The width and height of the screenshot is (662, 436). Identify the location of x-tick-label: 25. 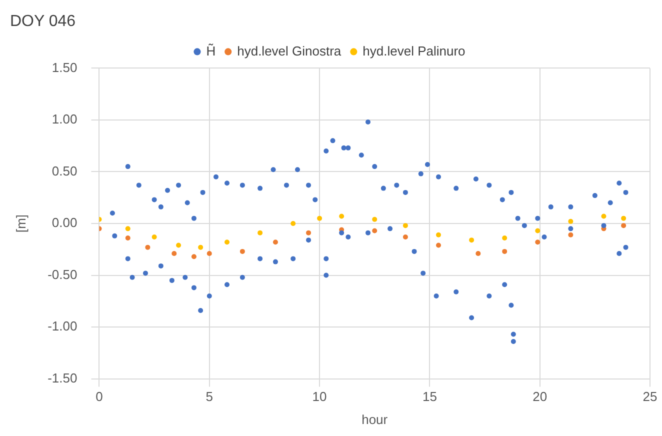
(650, 396).